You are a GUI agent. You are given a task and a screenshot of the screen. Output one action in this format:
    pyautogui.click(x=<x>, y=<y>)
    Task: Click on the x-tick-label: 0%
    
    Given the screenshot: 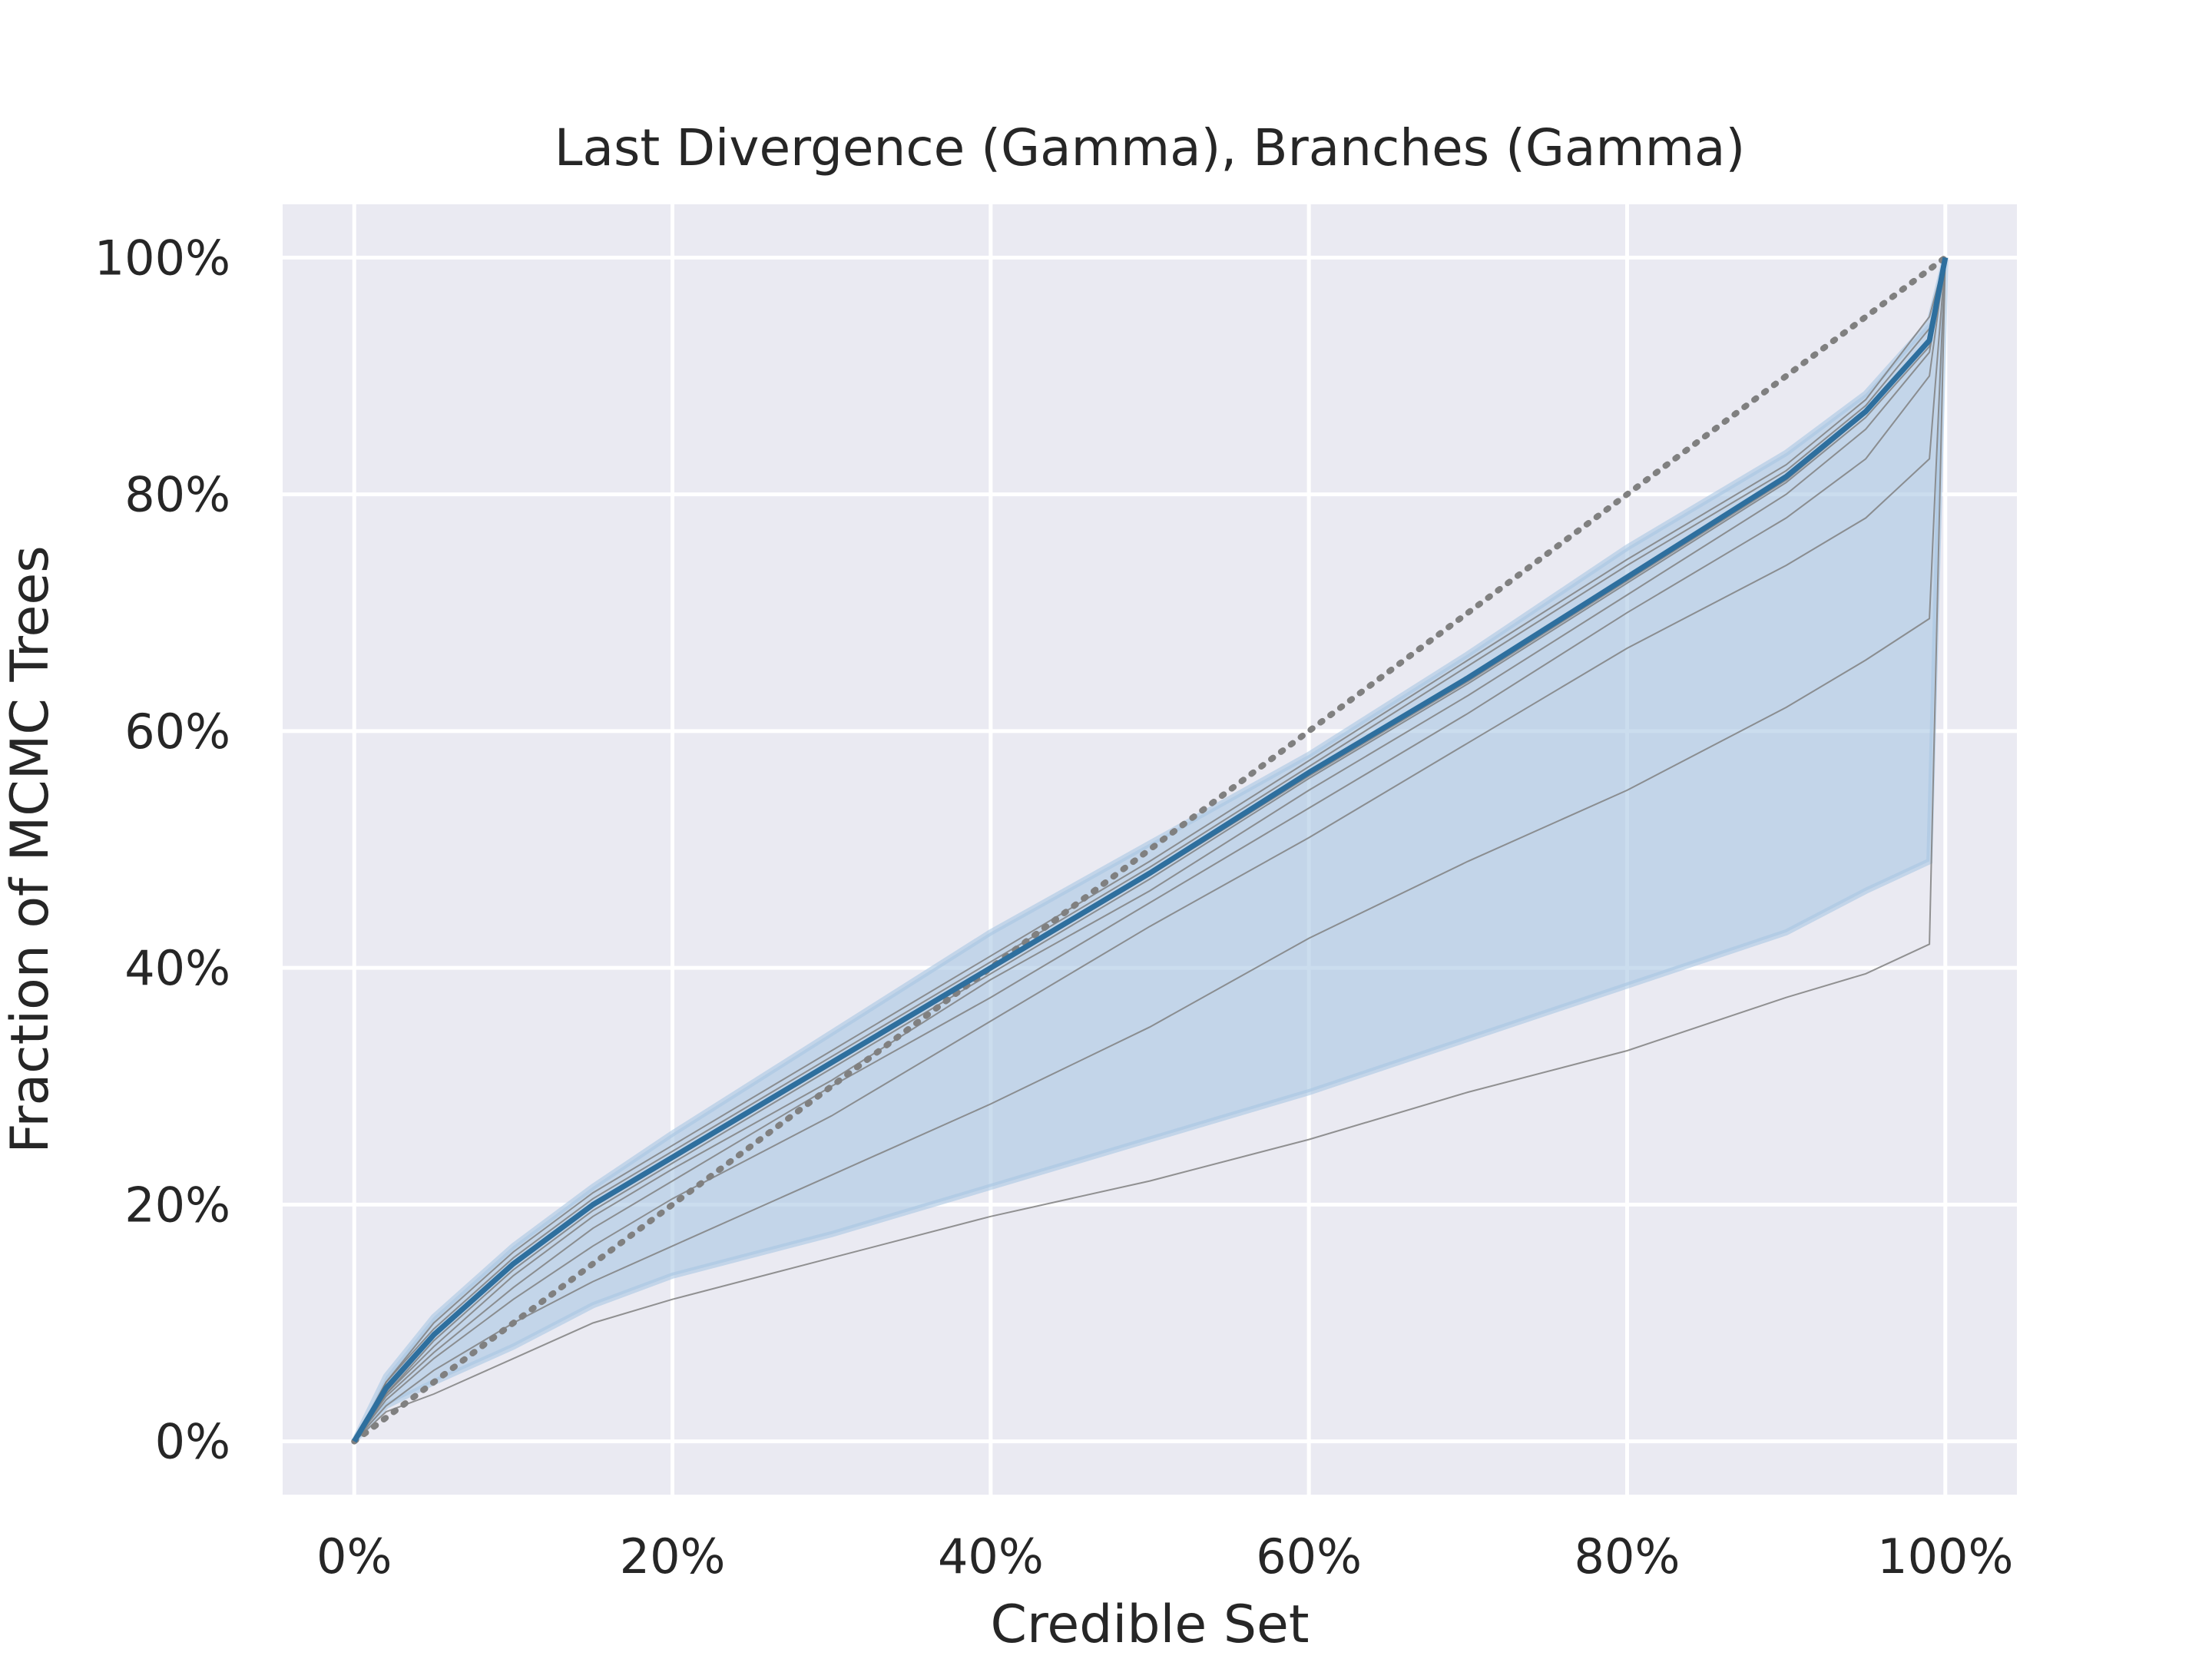 What is the action you would take?
    pyautogui.click(x=354, y=1556)
    